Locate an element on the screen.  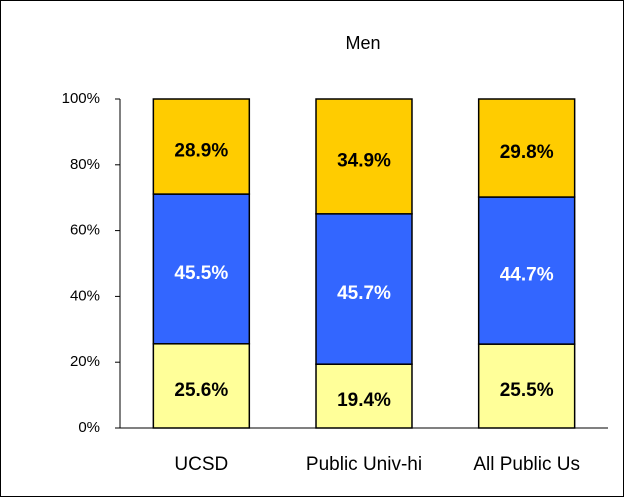
value-label: 25.6% is located at coordinates (201, 390).